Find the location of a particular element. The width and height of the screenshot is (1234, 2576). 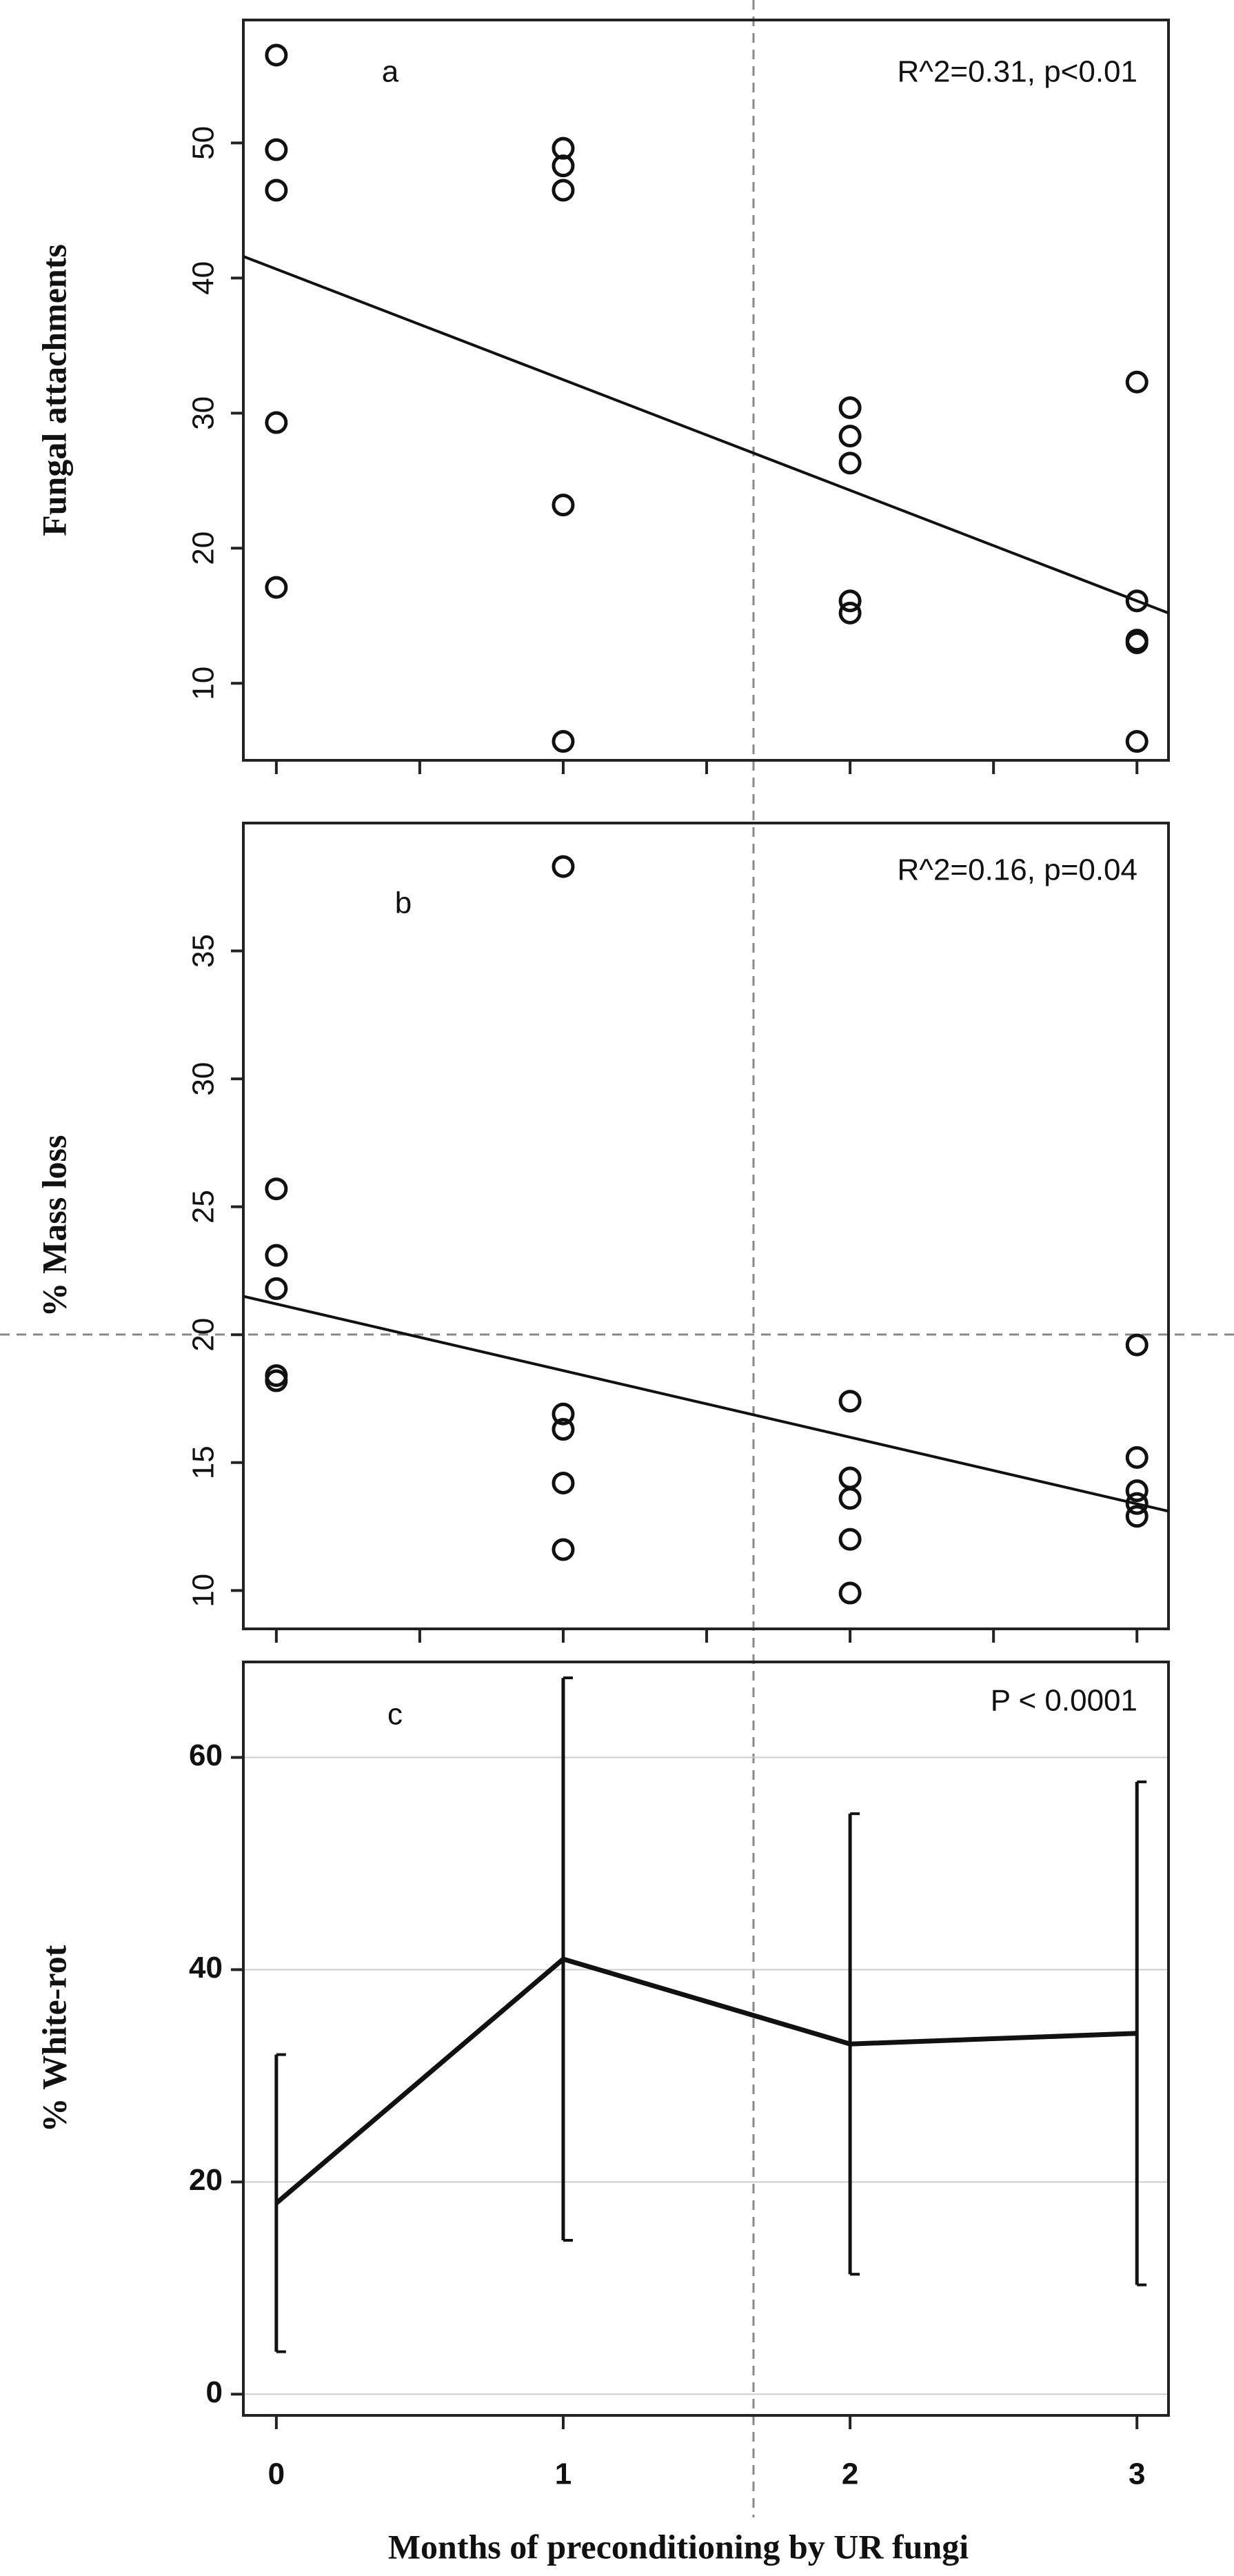

panel-label: c is located at coordinates (395, 1715).